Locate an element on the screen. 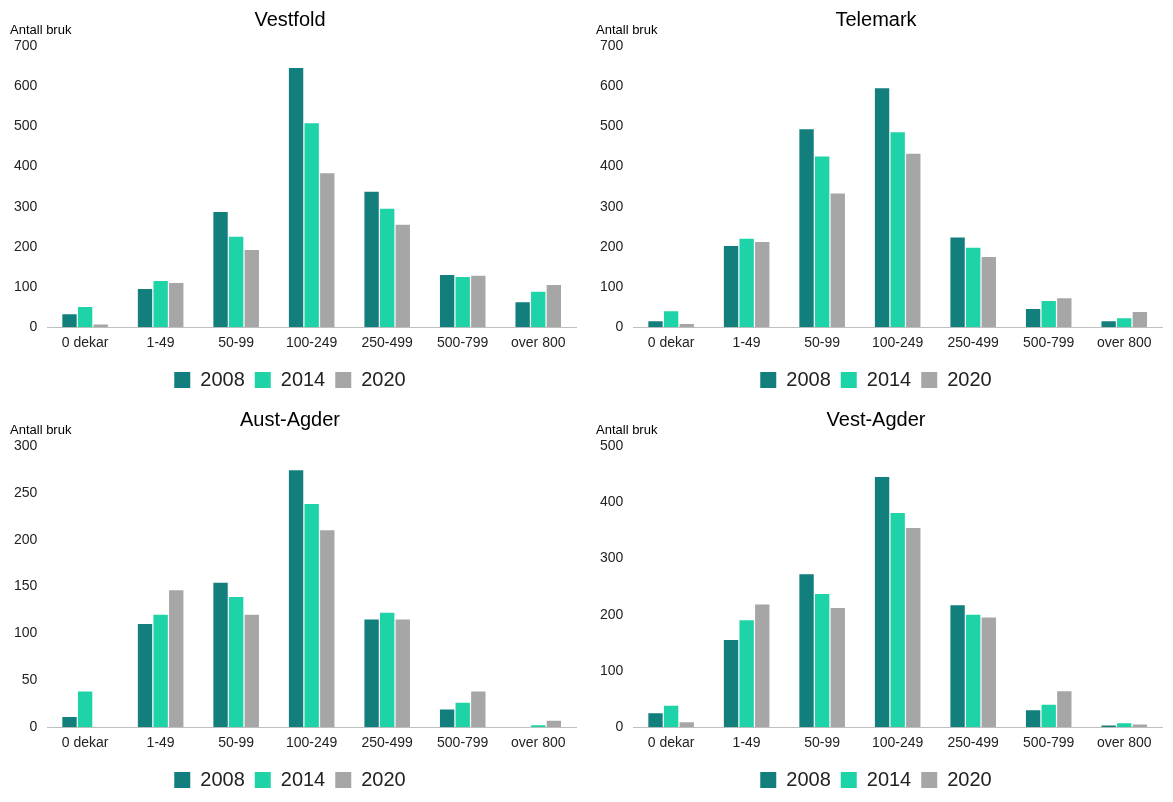 Image resolution: width=1173 pixels, height=802 pixels. chart-title: Aust-Agder is located at coordinates (290, 418).